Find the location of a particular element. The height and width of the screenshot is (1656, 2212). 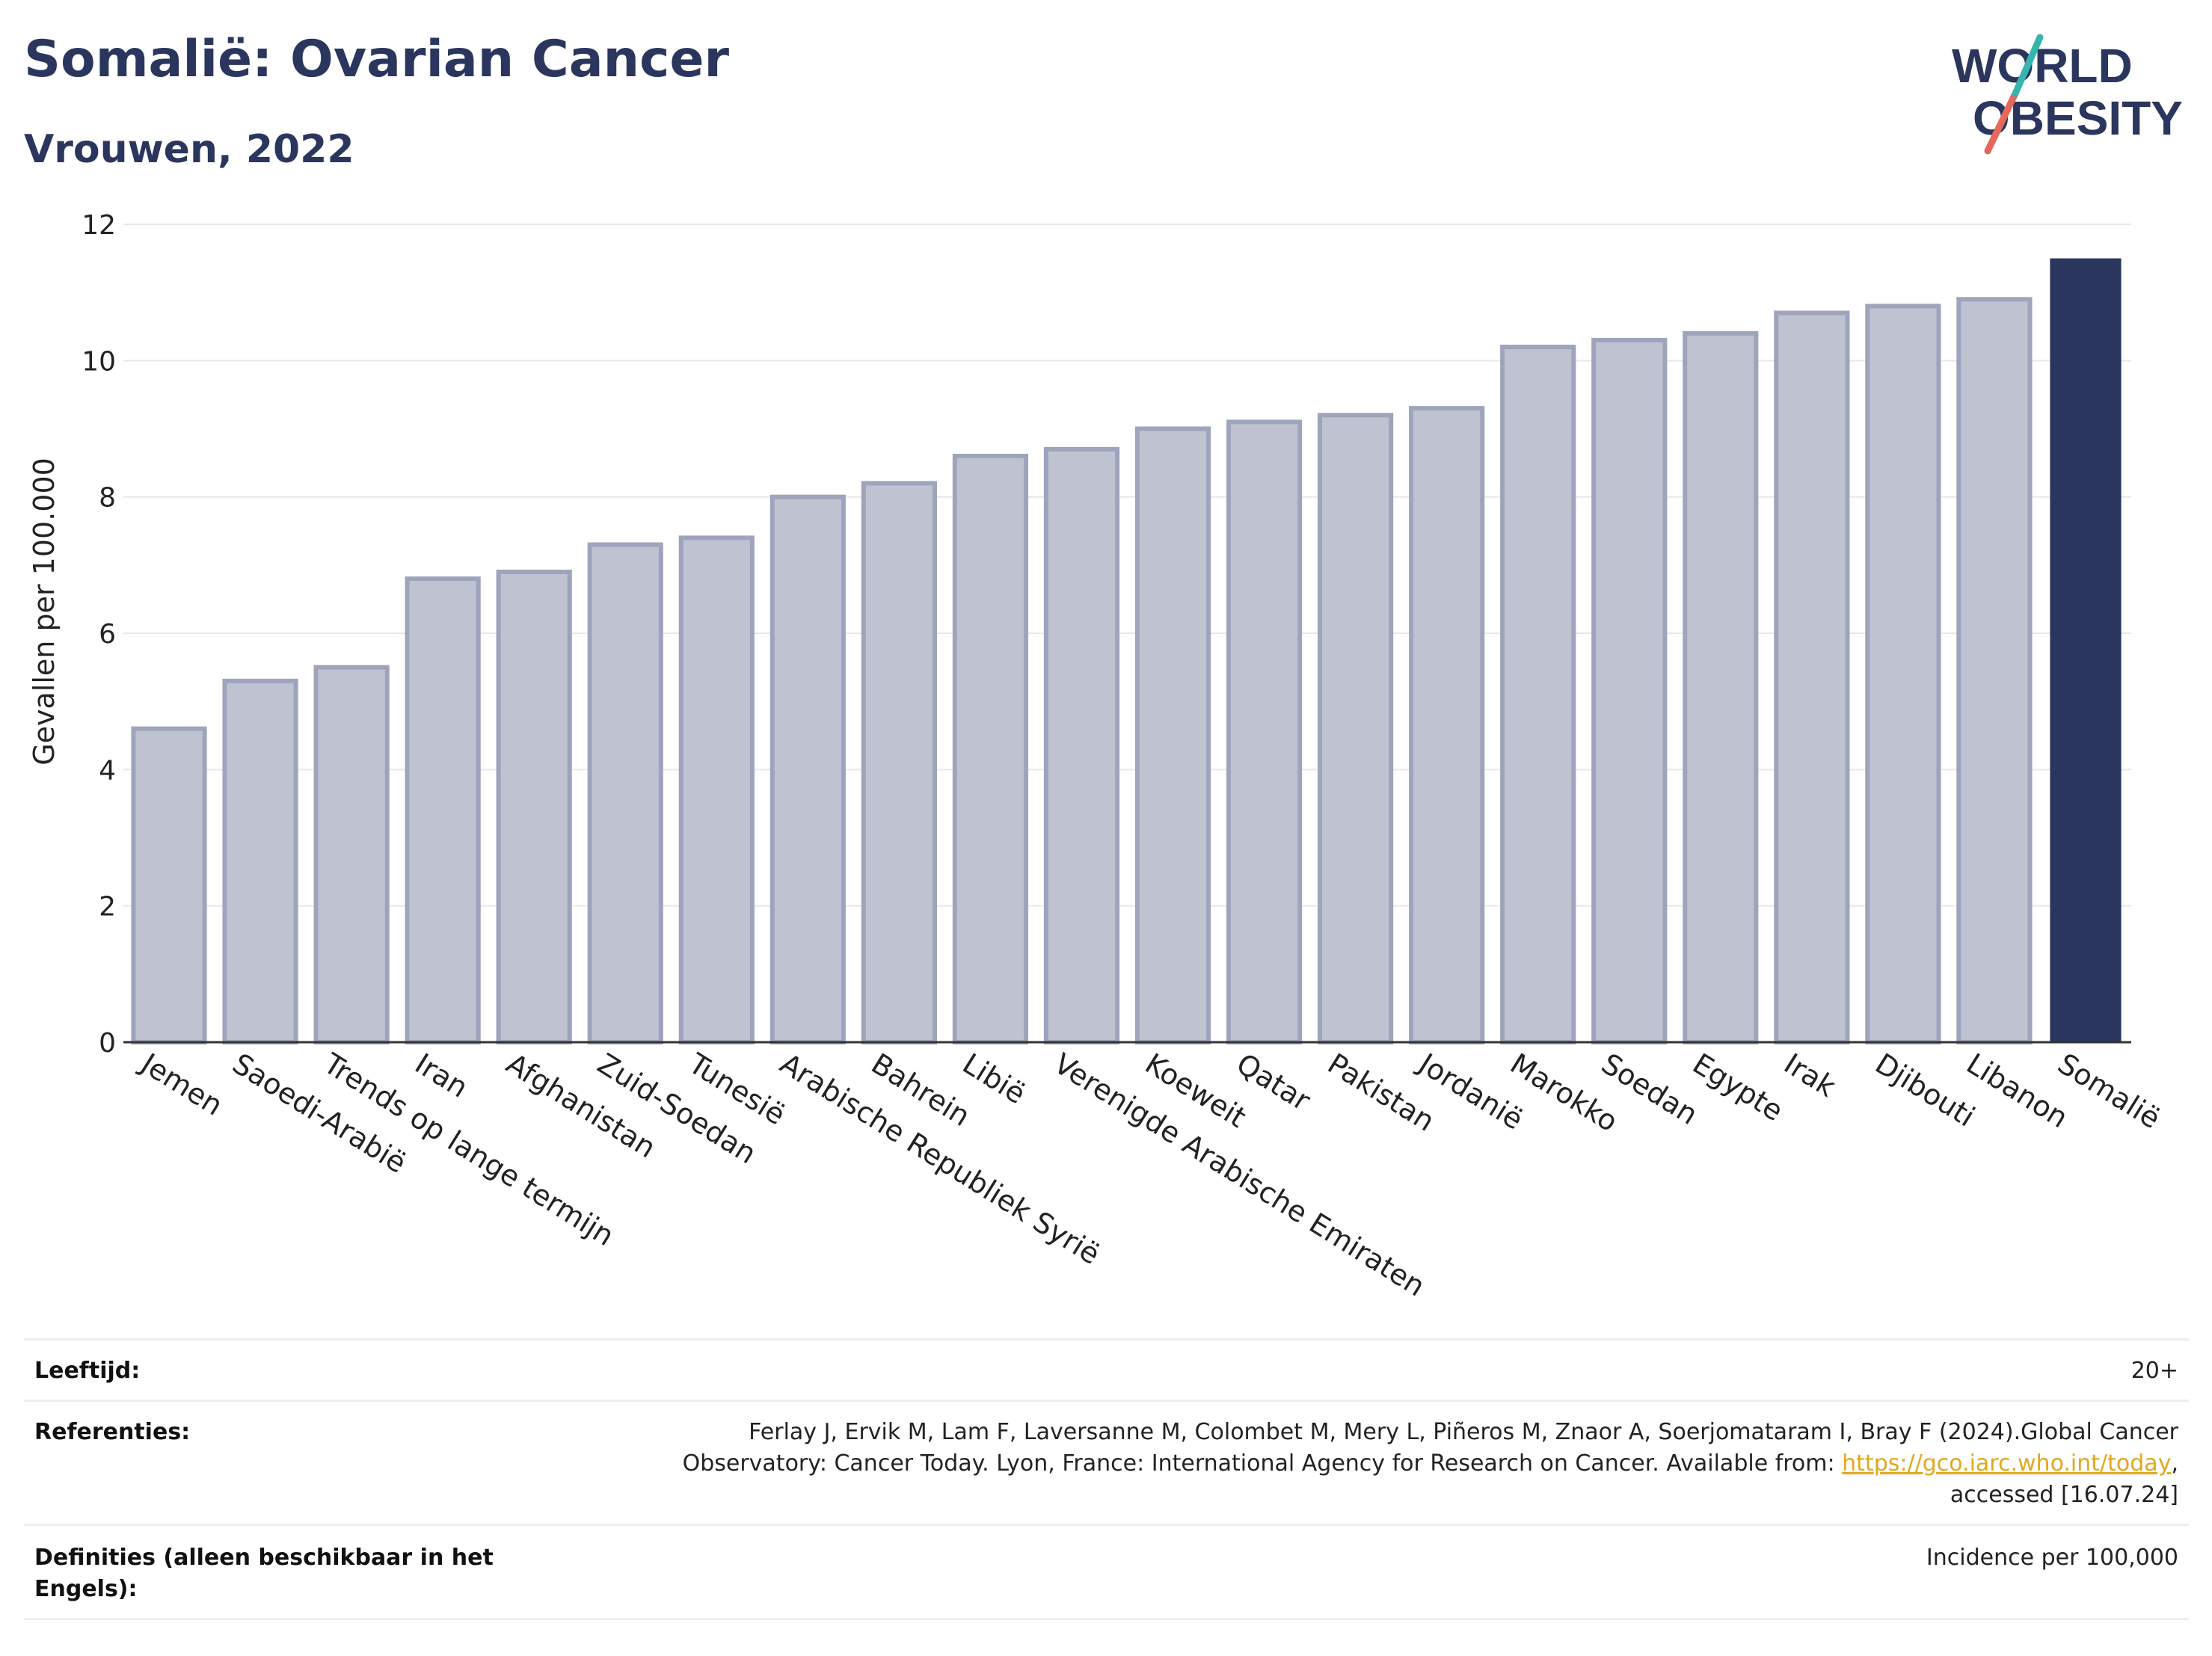

x-tick-label: Libanon is located at coordinates (2017, 1090).